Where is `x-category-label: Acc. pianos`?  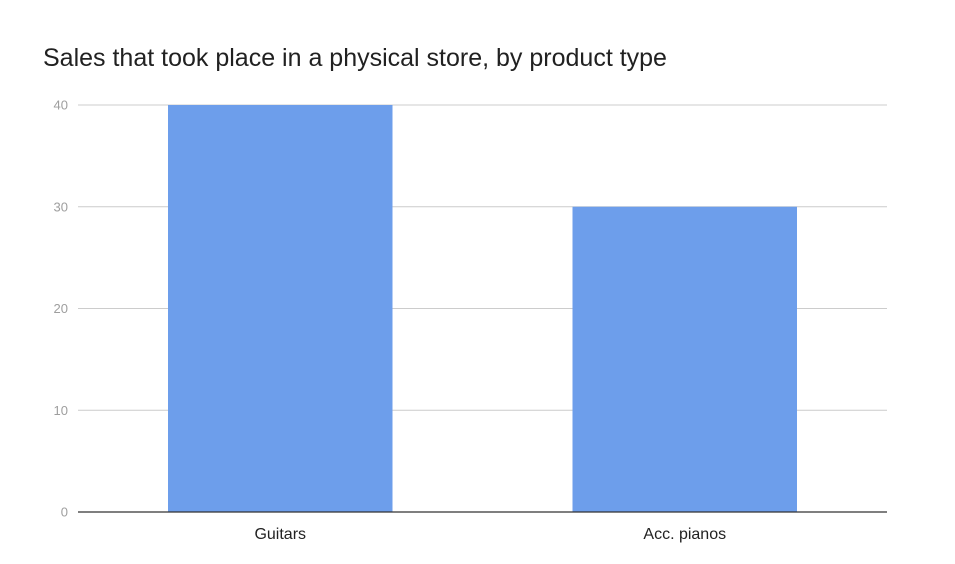 x-category-label: Acc. pianos is located at coordinates (684, 534).